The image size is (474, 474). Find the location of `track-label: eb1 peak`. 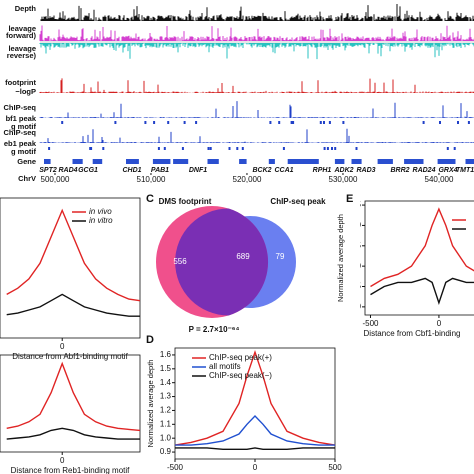

track-label: eb1 peak is located at coordinates (20, 143).